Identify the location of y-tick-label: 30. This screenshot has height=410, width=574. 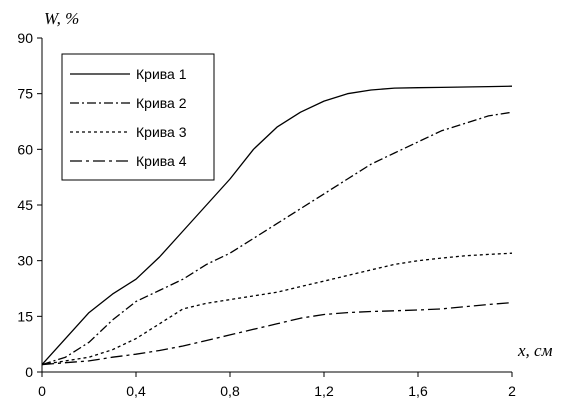
(25, 261).